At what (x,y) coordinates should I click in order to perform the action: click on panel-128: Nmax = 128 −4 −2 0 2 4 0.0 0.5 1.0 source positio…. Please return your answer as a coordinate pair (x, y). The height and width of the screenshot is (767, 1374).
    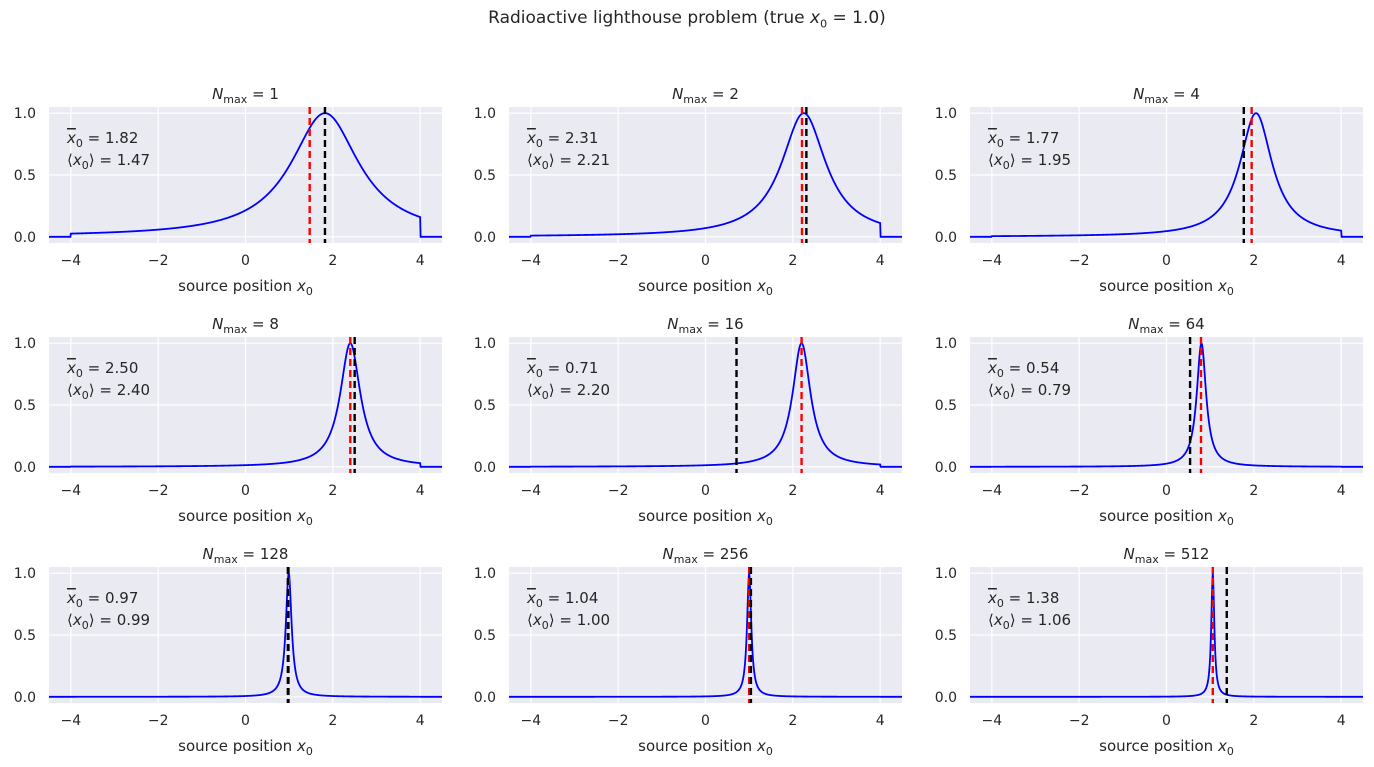
    Looking at the image, I should click on (228, 651).